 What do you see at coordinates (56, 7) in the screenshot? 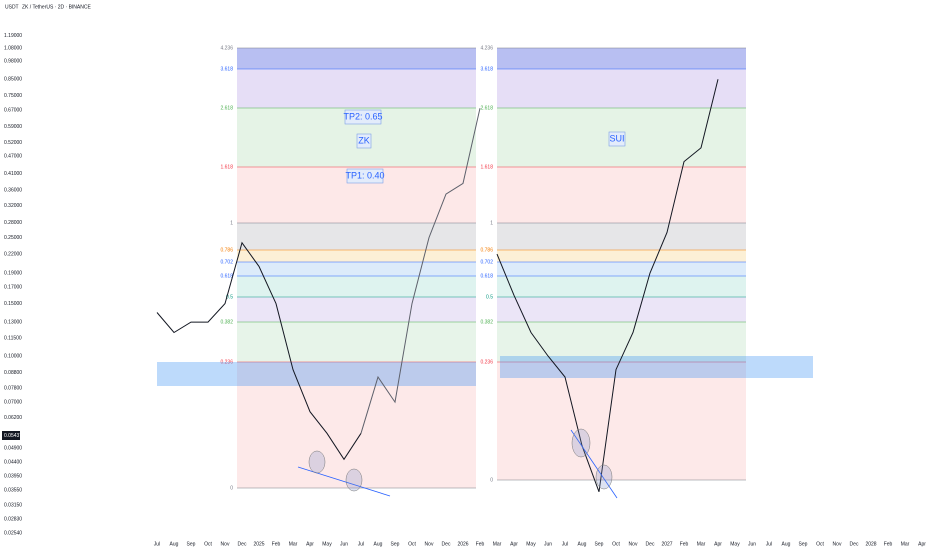
I see `symbol: ZK / TetherUS · 2D · BINANCE` at bounding box center [56, 7].